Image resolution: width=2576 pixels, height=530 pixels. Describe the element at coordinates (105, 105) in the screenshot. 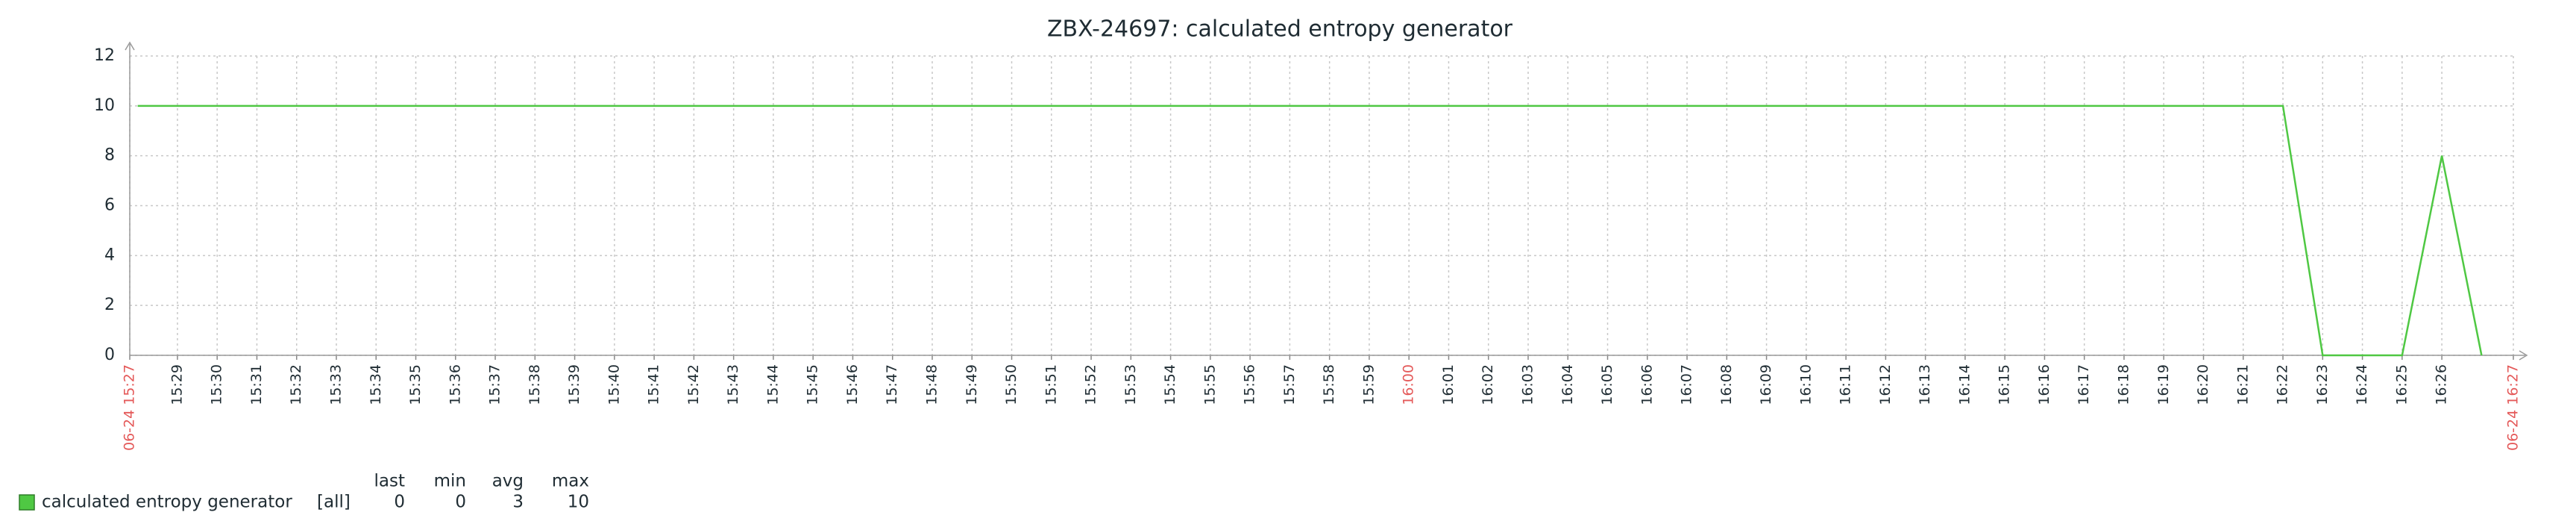

I see `y-tick-label: 10` at that location.